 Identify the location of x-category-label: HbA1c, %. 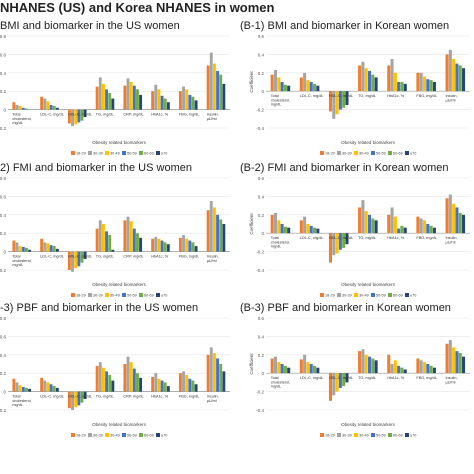
(396, 378).